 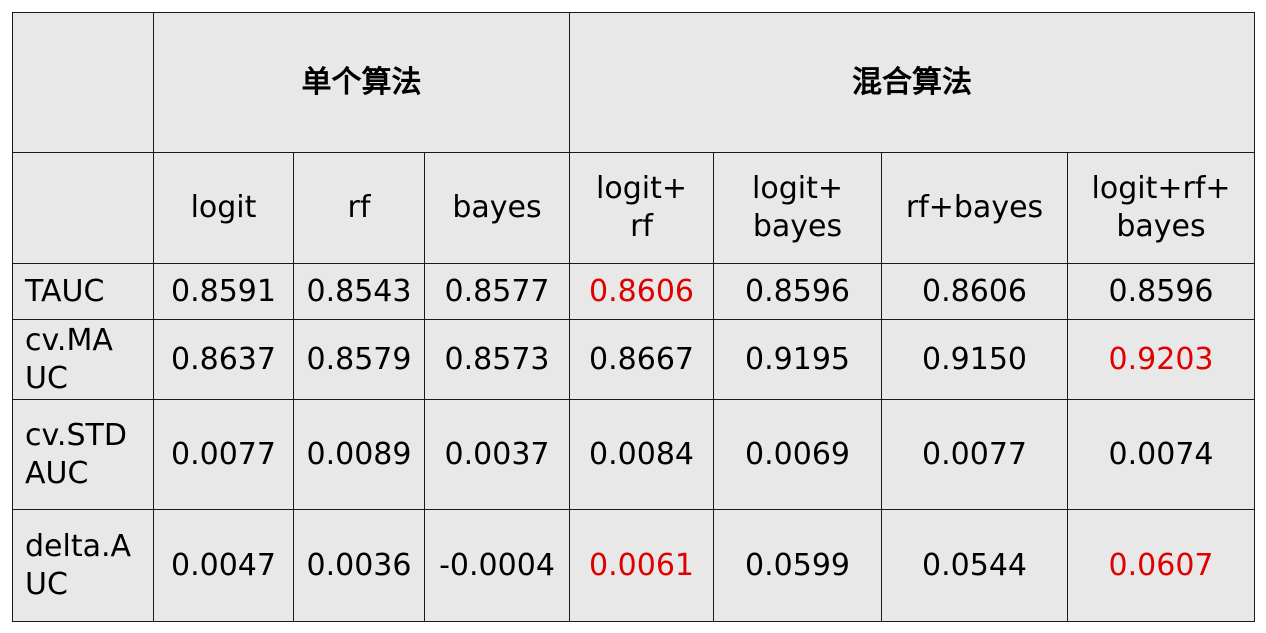 I want to click on value-cell: 0.8573, so click(x=497, y=359).